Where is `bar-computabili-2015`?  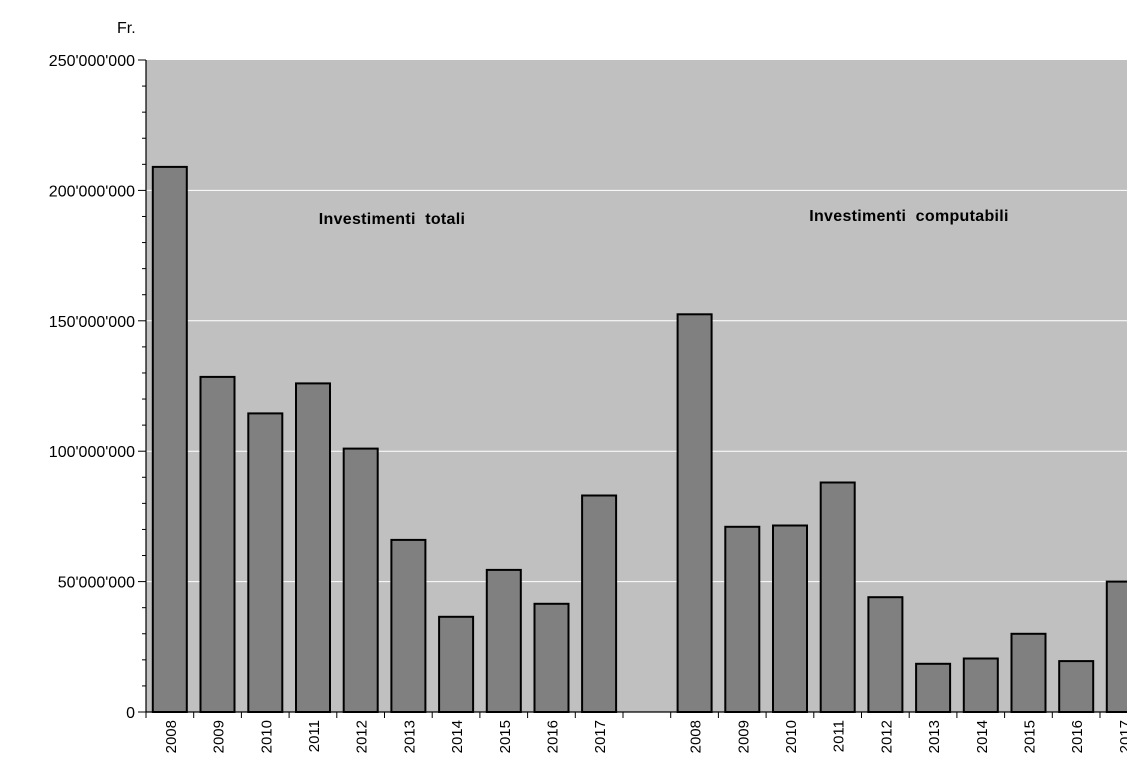
bar-computabili-2015 is located at coordinates (1028, 672).